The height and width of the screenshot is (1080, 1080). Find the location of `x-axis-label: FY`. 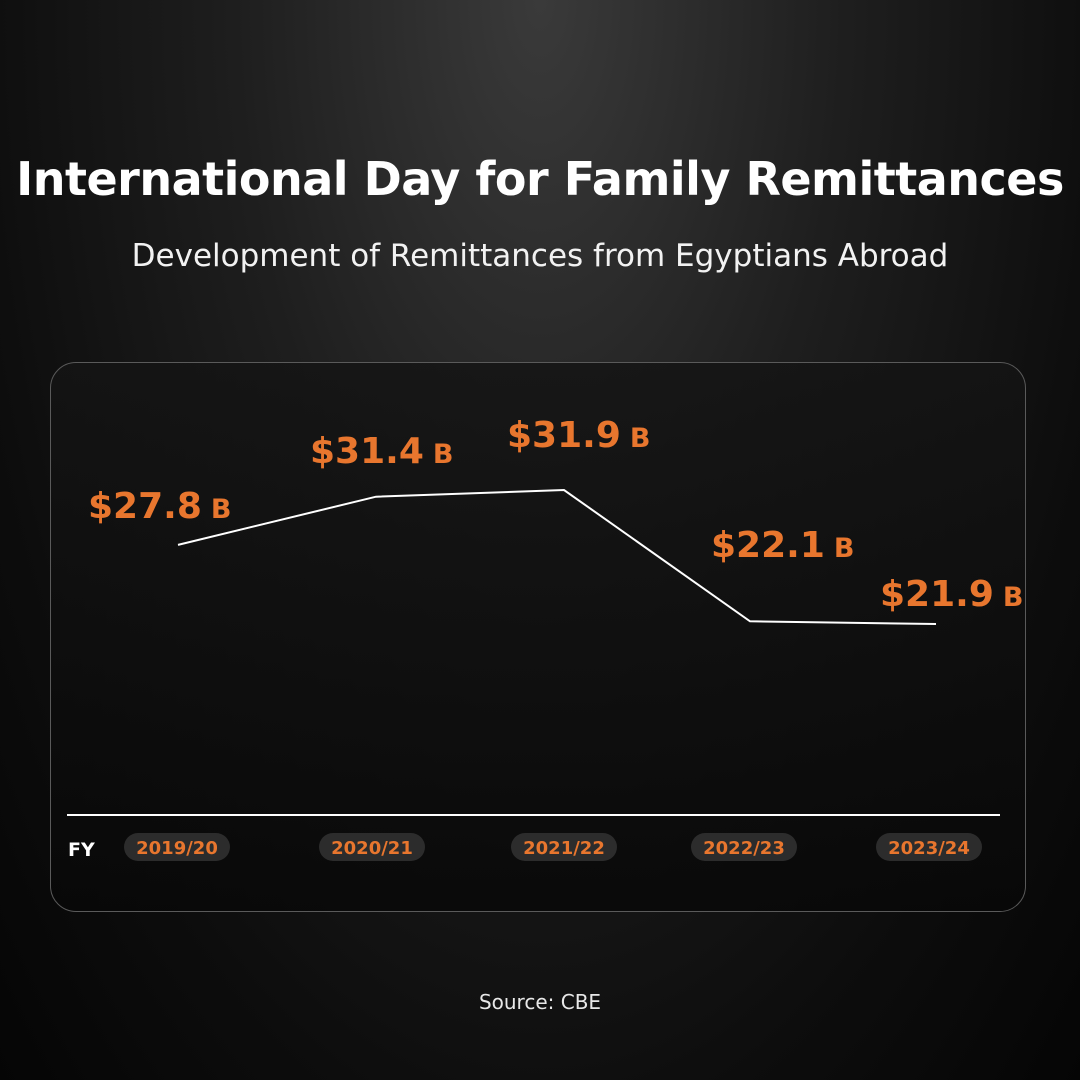

x-axis-label: FY is located at coordinates (81, 850).